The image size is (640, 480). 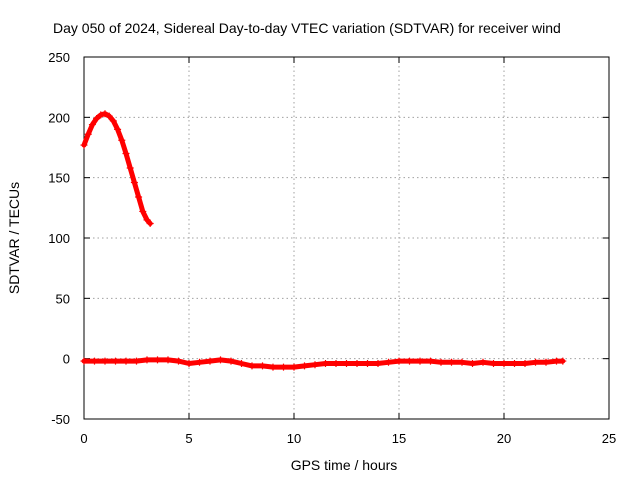 What do you see at coordinates (504, 438) in the screenshot?
I see `x-tick-label: 20` at bounding box center [504, 438].